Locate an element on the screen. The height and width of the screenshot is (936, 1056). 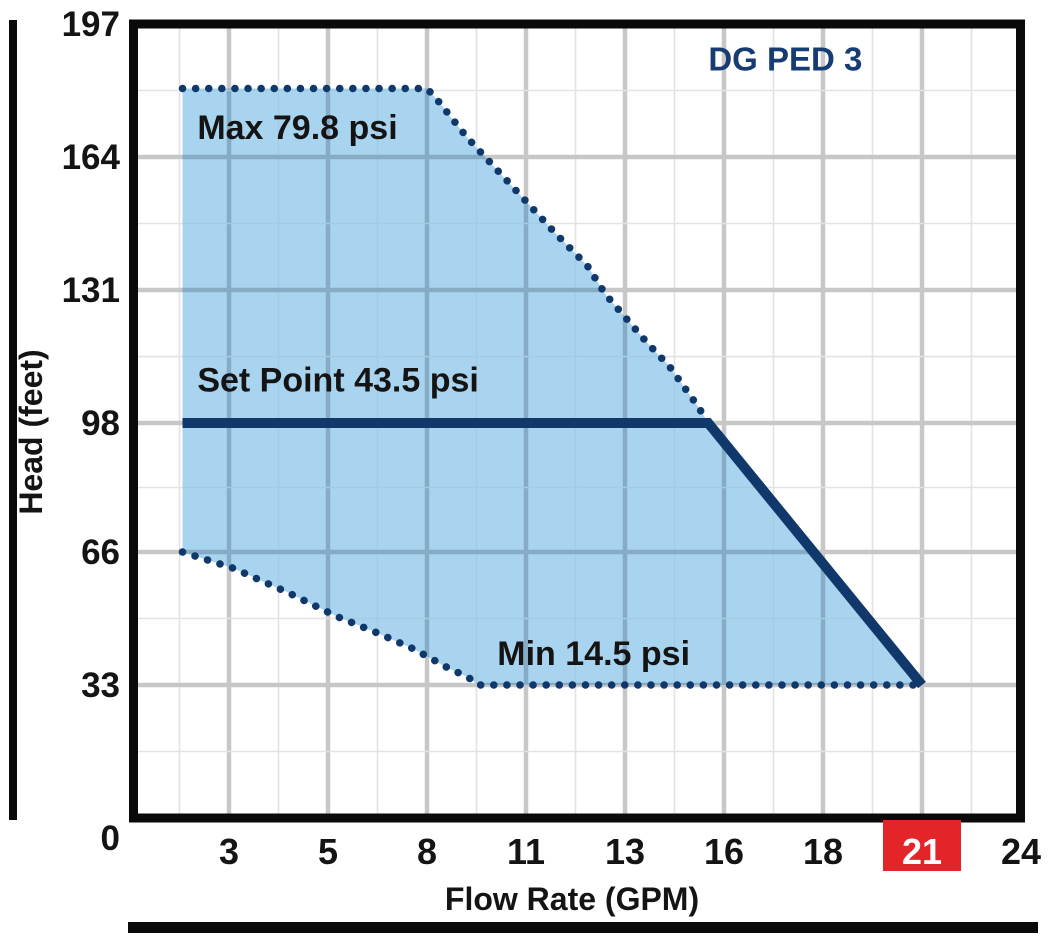
y-tick-label: 66 is located at coordinates (100, 552).